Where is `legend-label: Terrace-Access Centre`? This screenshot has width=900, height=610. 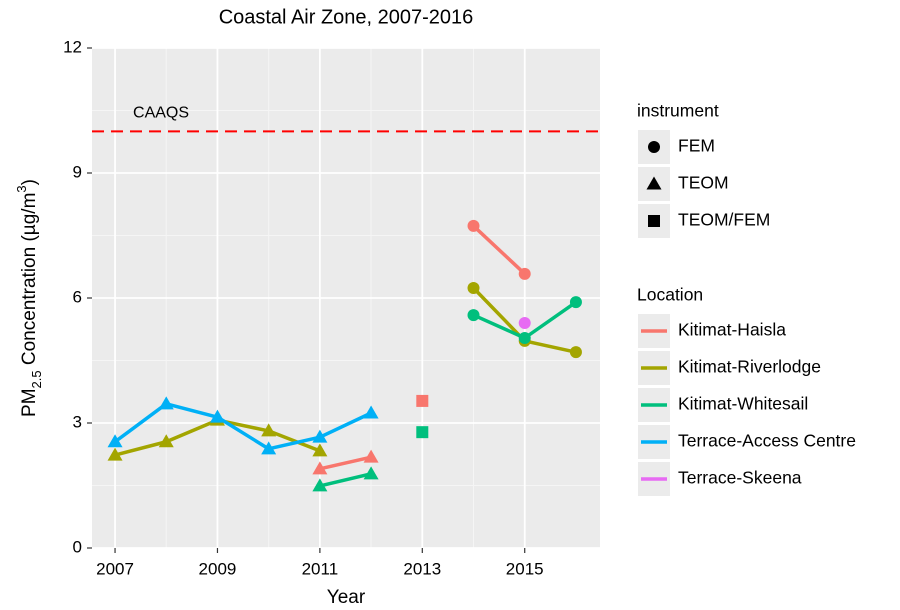
legend-label: Terrace-Access Centre is located at coordinates (767, 441).